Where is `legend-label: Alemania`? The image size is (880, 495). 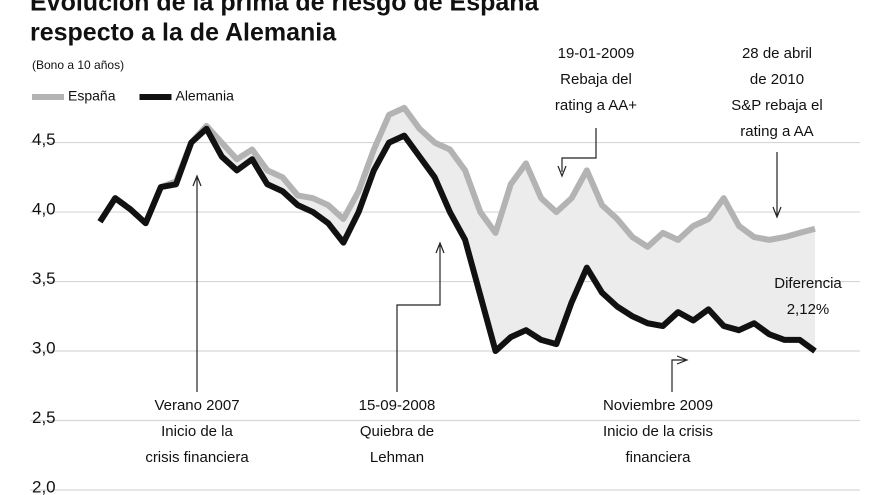 legend-label: Alemania is located at coordinates (204, 96).